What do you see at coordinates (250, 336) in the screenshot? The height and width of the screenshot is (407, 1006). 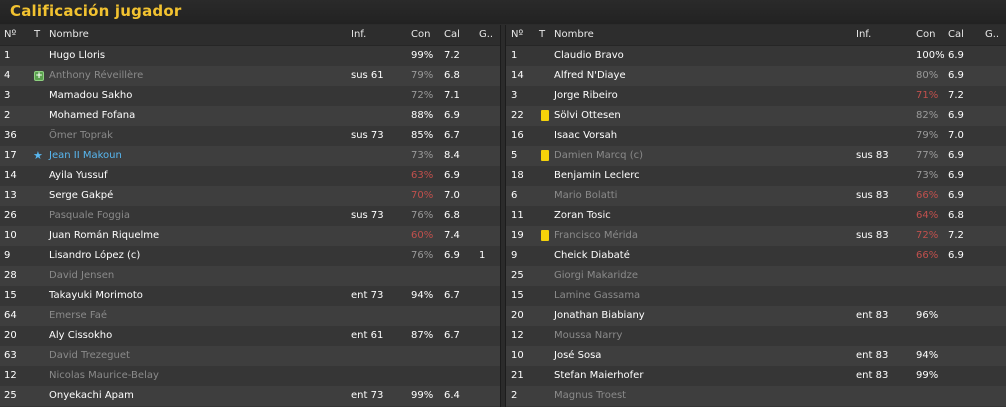 I see `table-row: 20 Aly Cissokho ent 61 87% 6.7` at bounding box center [250, 336].